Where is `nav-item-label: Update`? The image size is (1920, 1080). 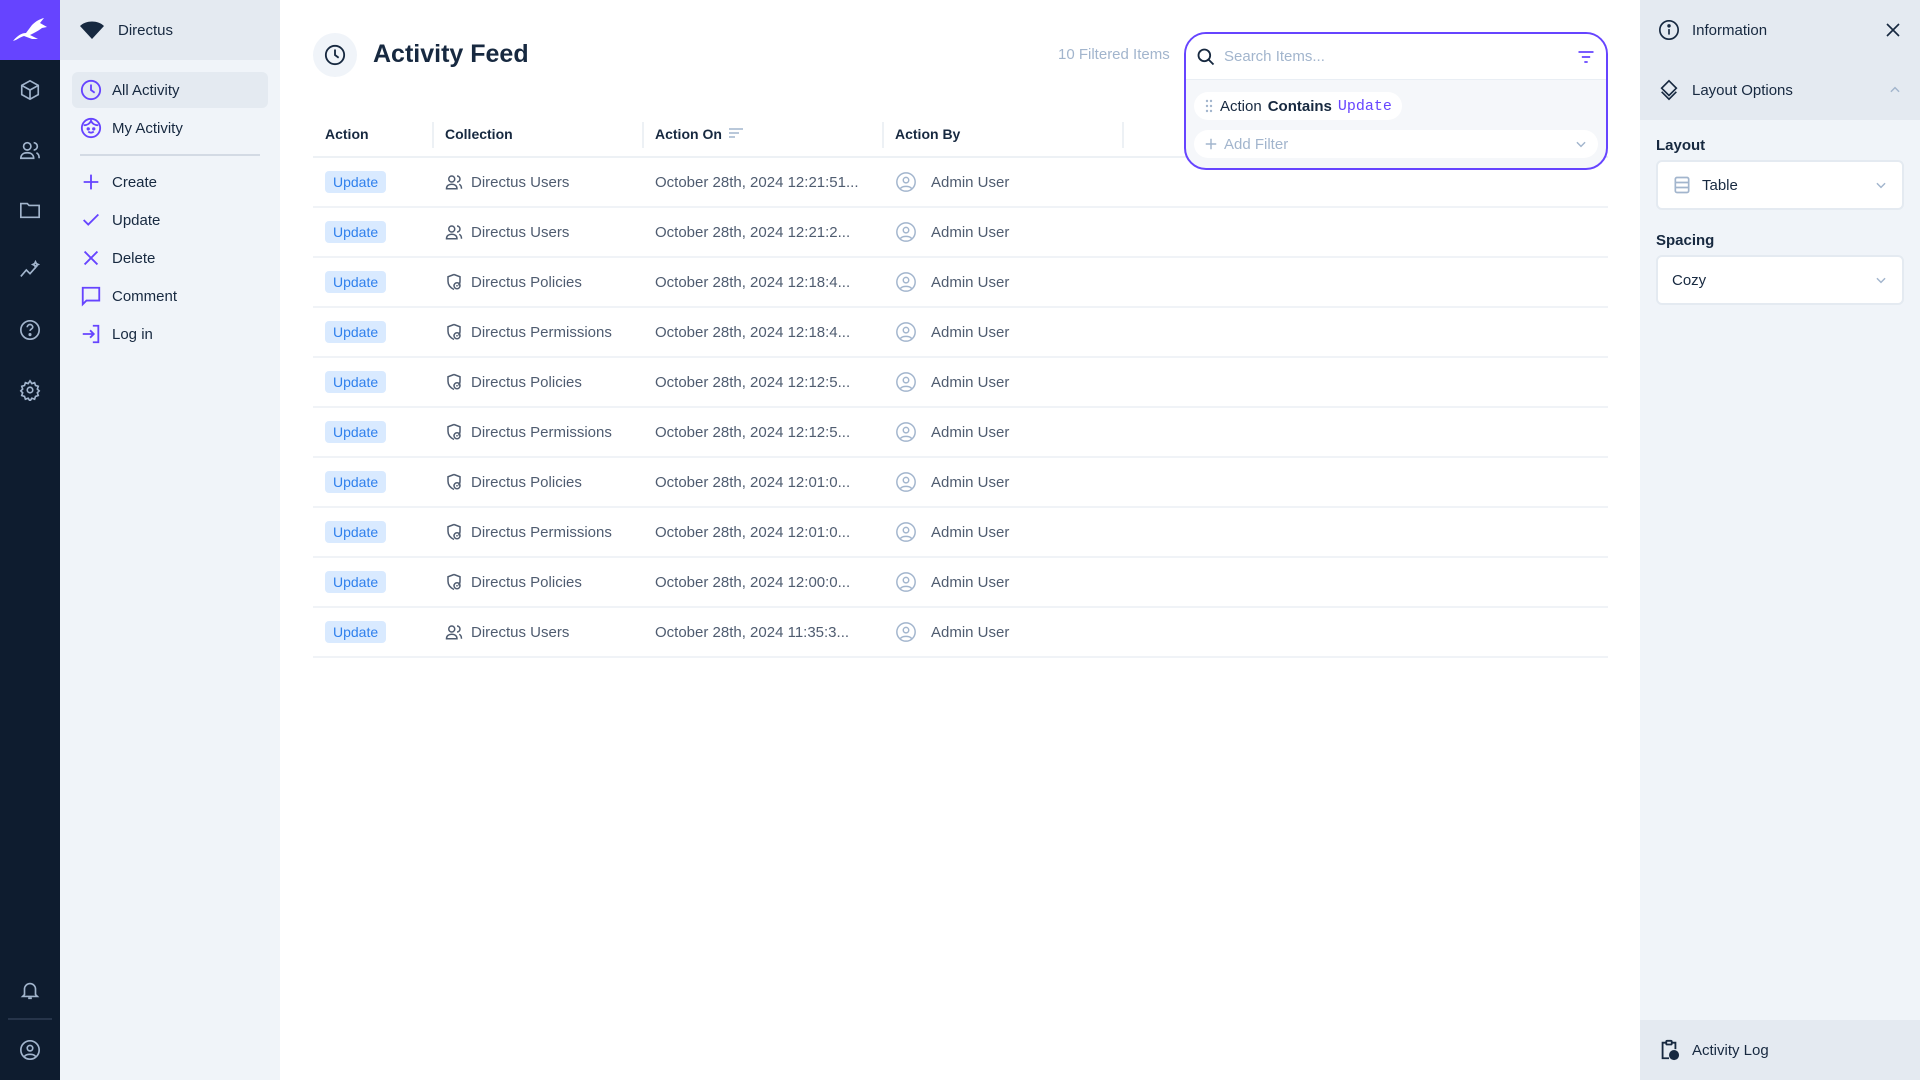
nav-item-label: Update is located at coordinates (136, 220).